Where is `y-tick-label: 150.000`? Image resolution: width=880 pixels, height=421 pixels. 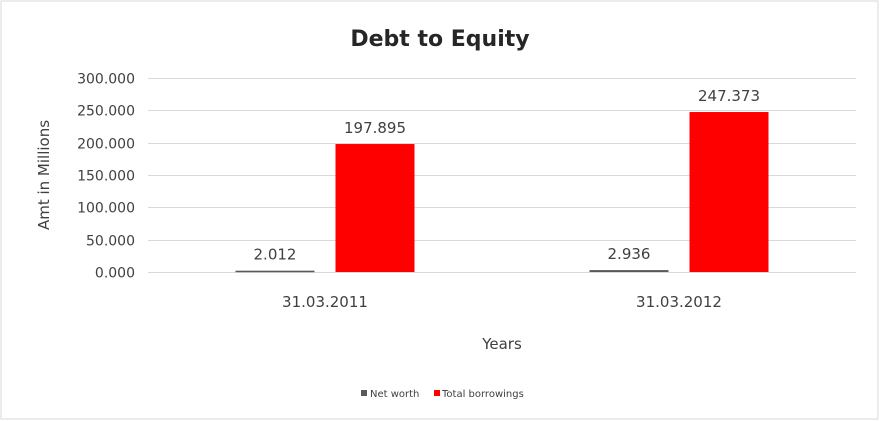
y-tick-label: 150.000 is located at coordinates (106, 177).